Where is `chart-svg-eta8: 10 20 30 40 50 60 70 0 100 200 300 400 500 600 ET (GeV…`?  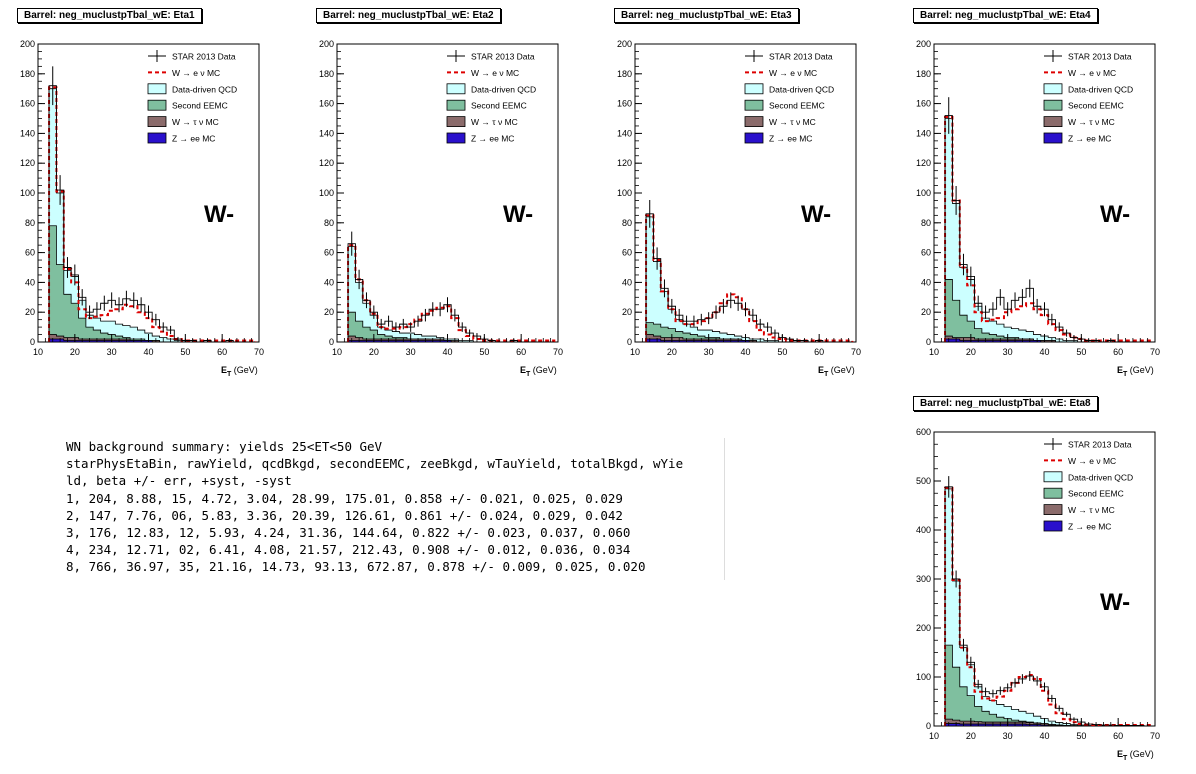
chart-svg-eta8: 10 20 30 40 50 60 70 0 100 200 300 400 500 600 ET (GeV… is located at coordinates (1038, 594).